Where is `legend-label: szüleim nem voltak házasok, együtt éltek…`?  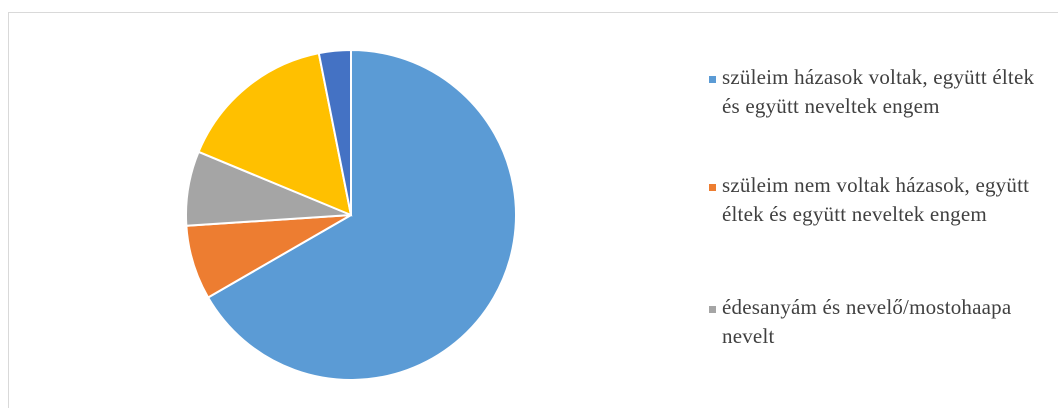
legend-label: szüleim nem voltak házasok, együtt éltek… is located at coordinates (876, 199).